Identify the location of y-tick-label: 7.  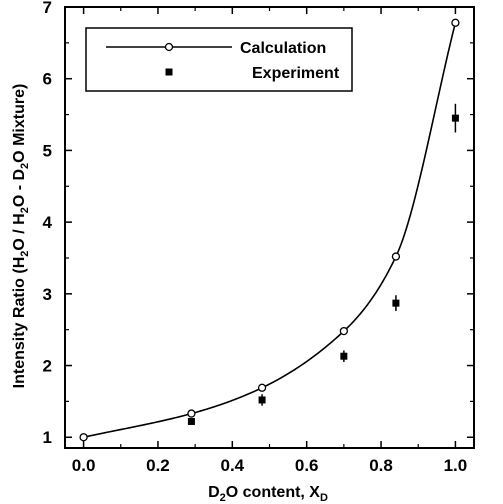
(47, 8).